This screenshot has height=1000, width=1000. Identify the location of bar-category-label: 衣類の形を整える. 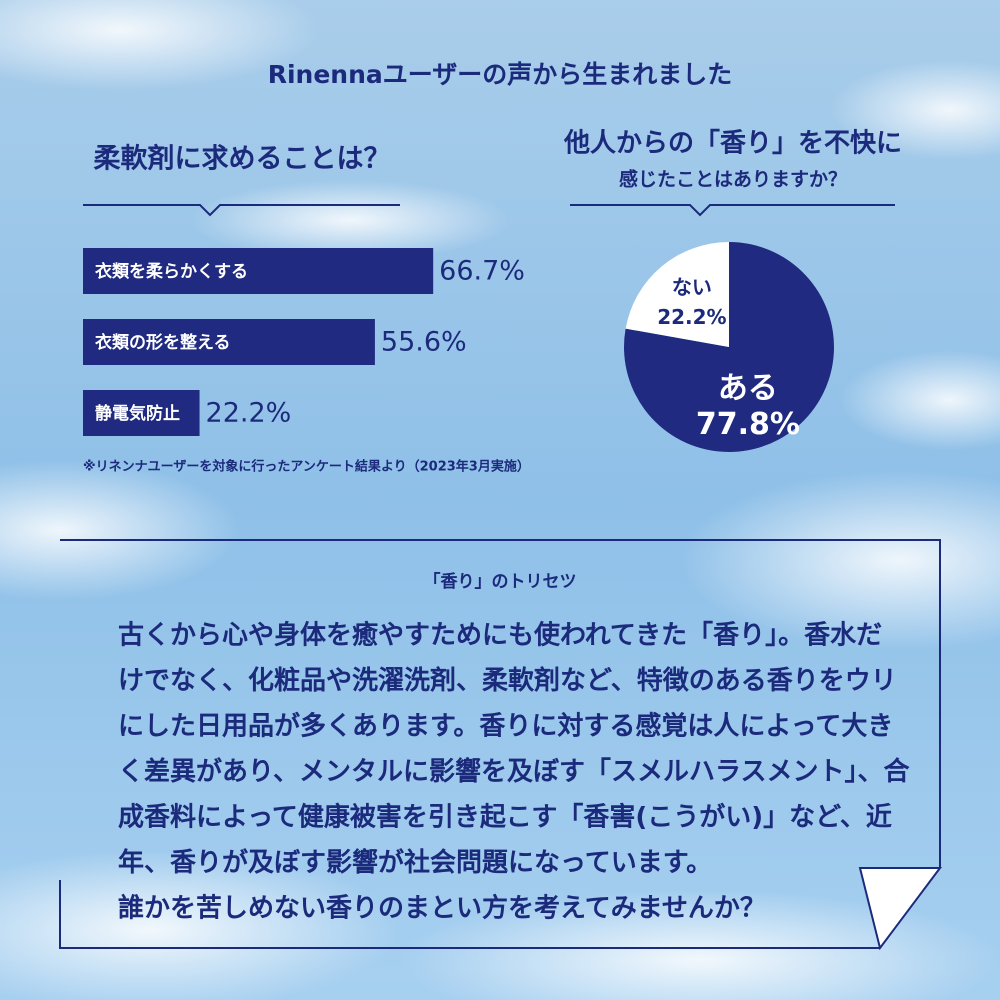
(163, 342).